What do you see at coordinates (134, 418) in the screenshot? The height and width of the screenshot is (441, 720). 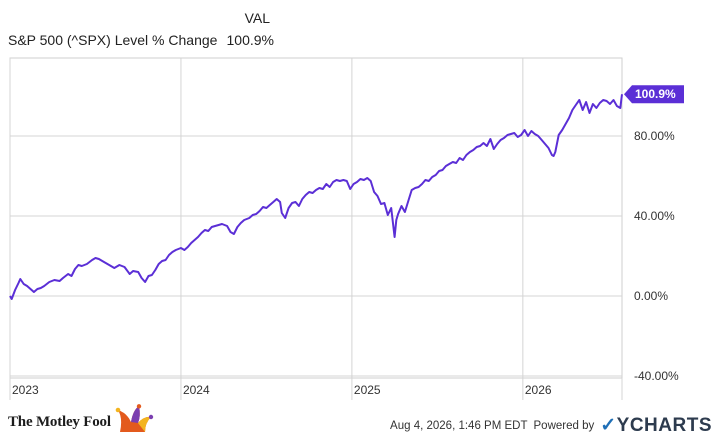 I see `jester-hat-icon` at bounding box center [134, 418].